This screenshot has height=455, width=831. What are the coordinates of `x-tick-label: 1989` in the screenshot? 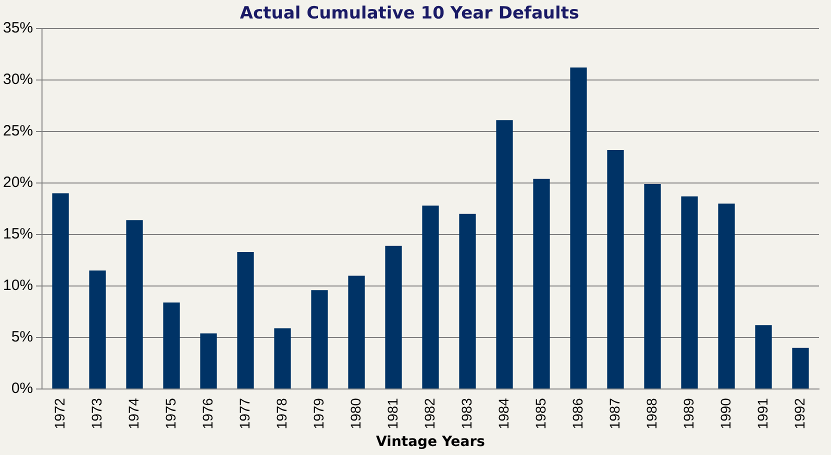 It's located at (688, 414).